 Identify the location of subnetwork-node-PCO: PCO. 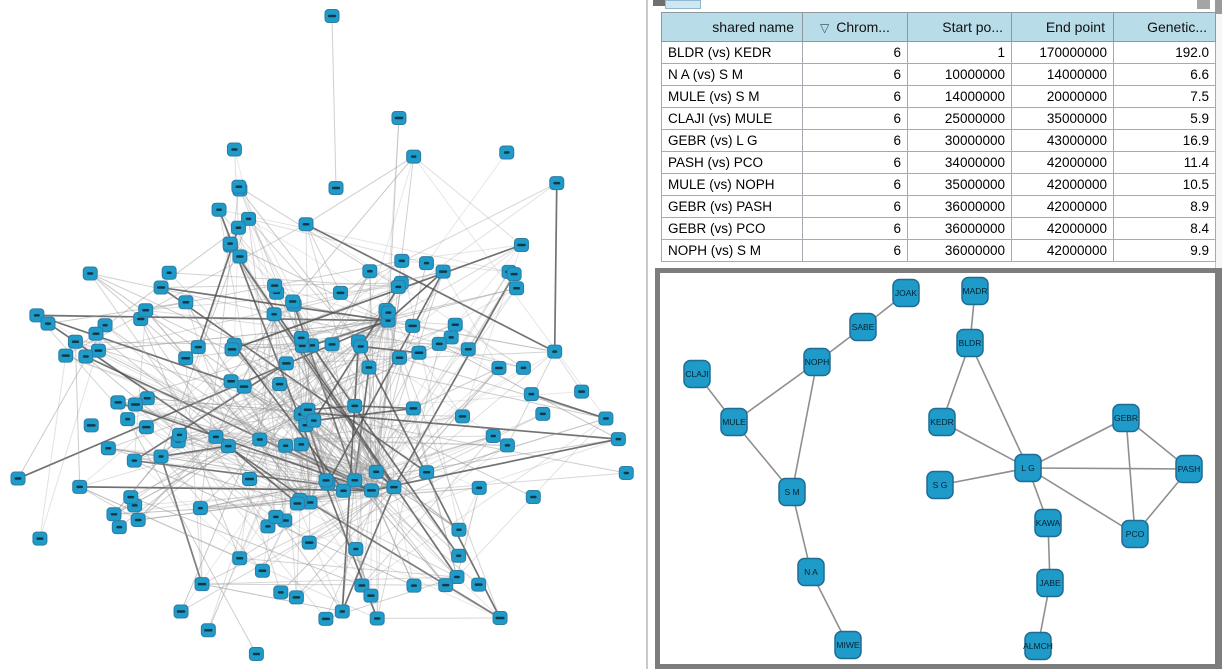
(1135, 534).